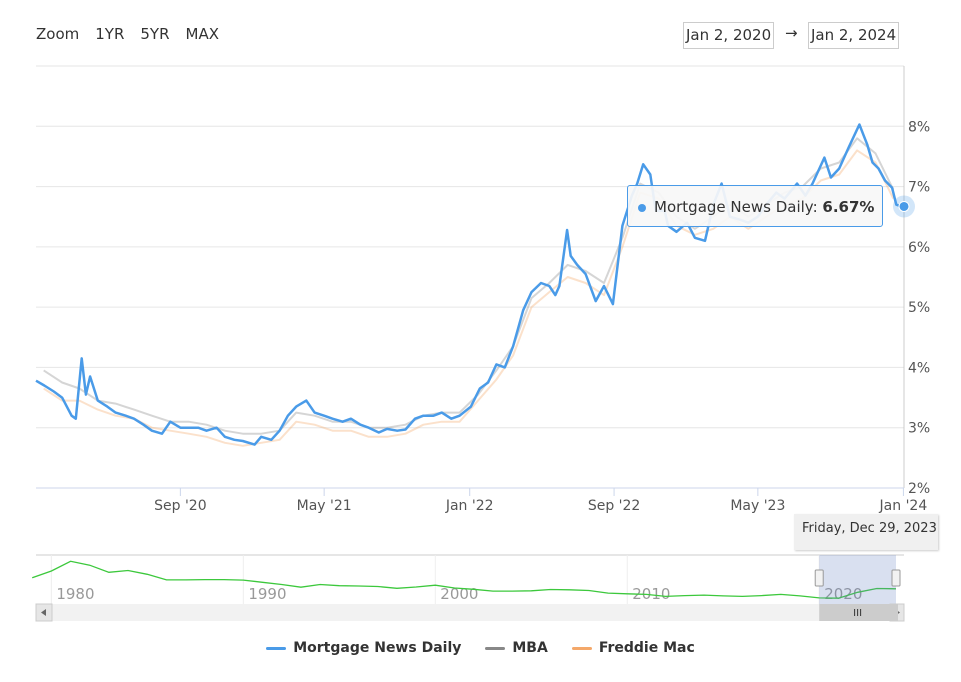  Describe the element at coordinates (43, 612) in the screenshot. I see `chevron-left-icon` at that location.